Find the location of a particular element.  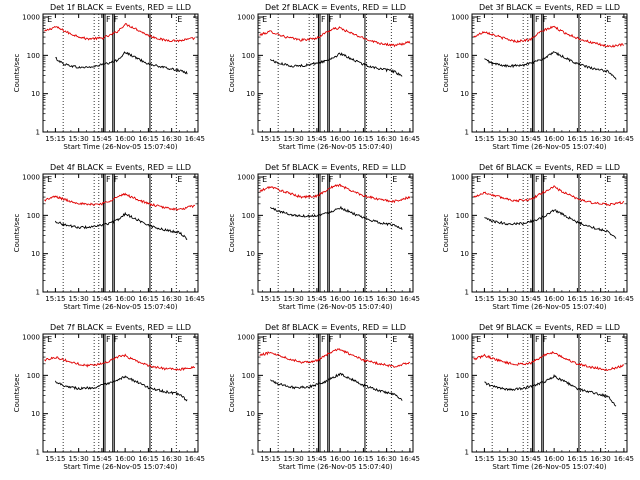

panel-title: Det 8f BLACK = Events, RED = LLD is located at coordinates (335, 327).